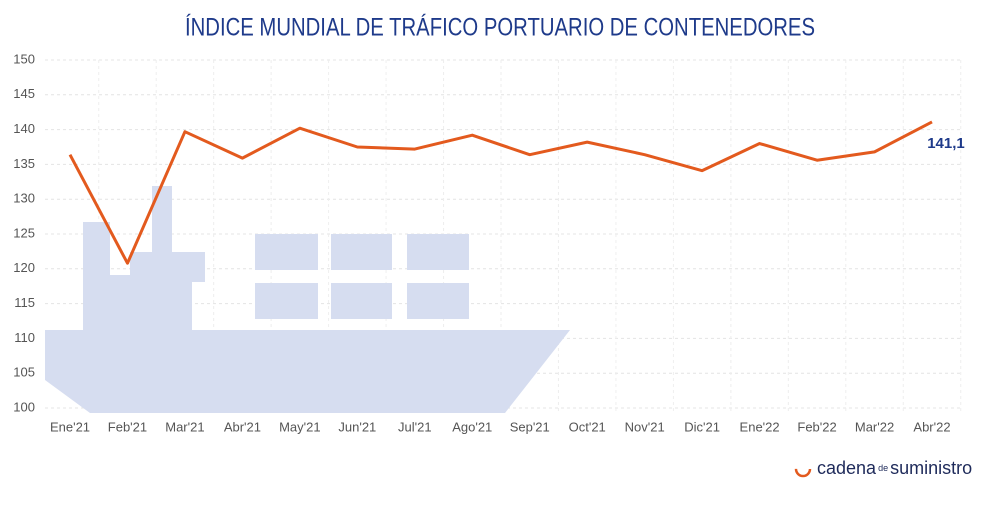 Image resolution: width=1000 pixels, height=505 pixels. I want to click on value-label: 141,1, so click(946, 143).